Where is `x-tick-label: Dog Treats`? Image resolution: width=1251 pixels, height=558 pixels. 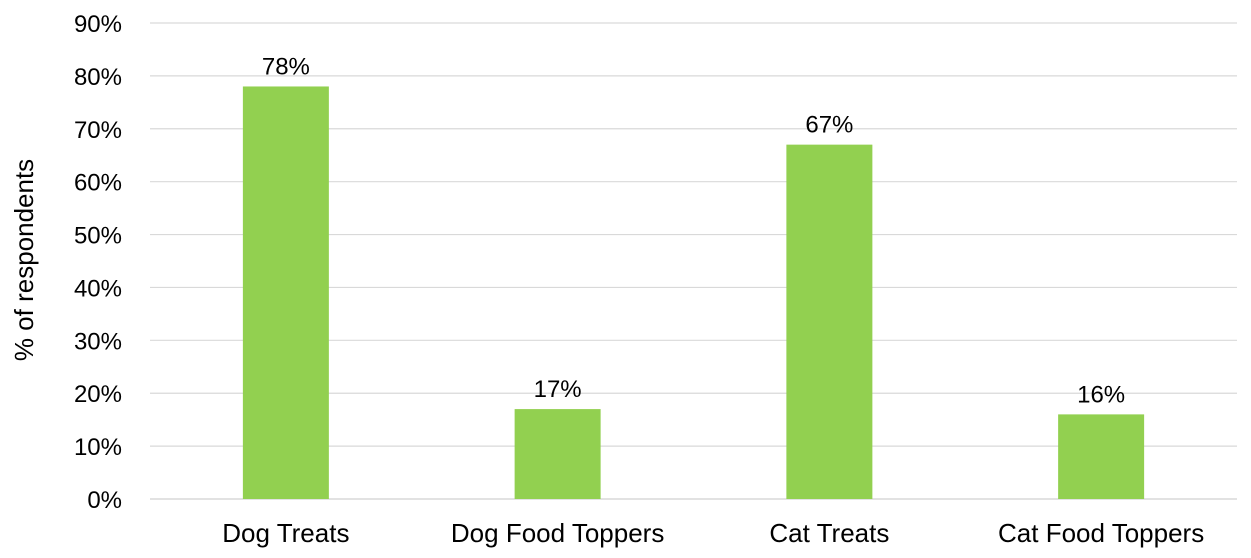
x-tick-label: Dog Treats is located at coordinates (285, 533).